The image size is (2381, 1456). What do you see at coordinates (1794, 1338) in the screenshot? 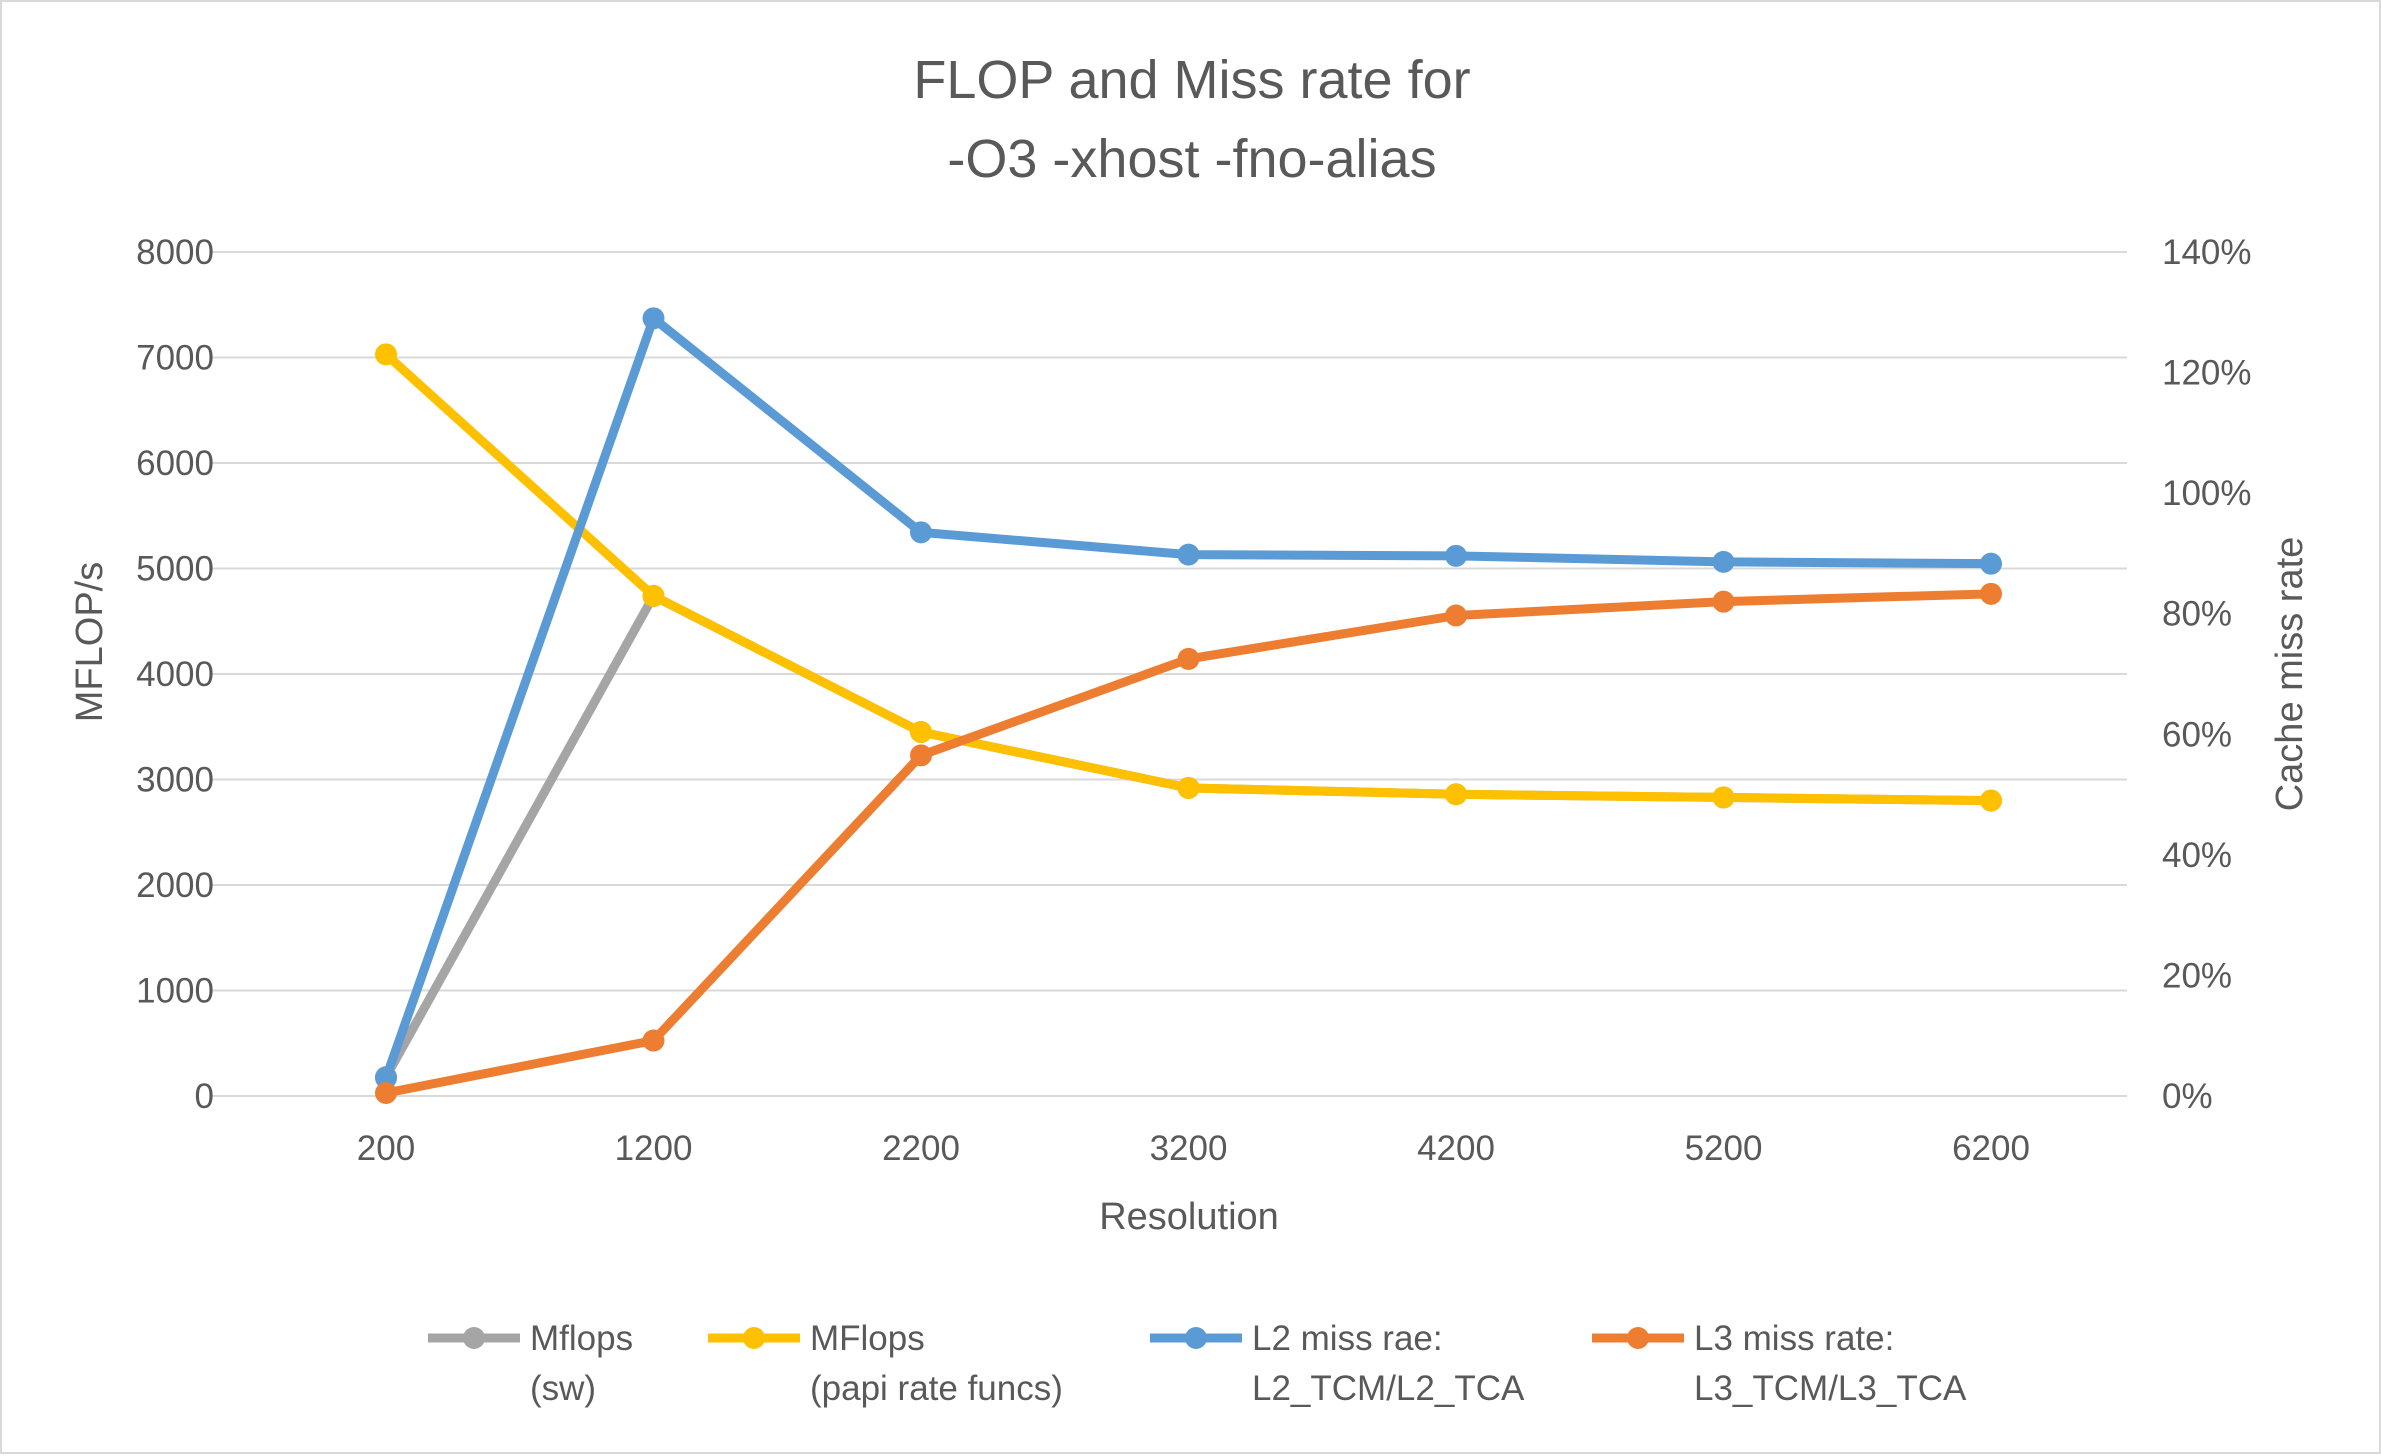
I see `legend-label-line: L3 miss rate:` at bounding box center [1794, 1338].